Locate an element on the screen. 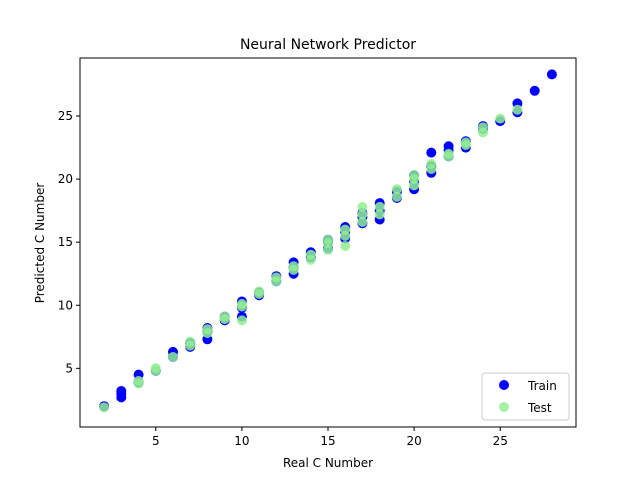 Image resolution: width=640 pixels, height=480 pixels. y-tick-label: 10 is located at coordinates (65, 305).